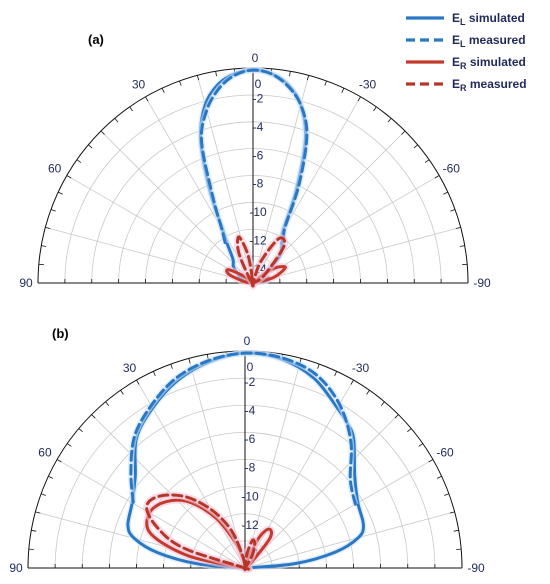 Image resolution: width=550 pixels, height=584 pixels. What do you see at coordinates (60, 333) in the screenshot?
I see `panel-label: (b)` at bounding box center [60, 333].